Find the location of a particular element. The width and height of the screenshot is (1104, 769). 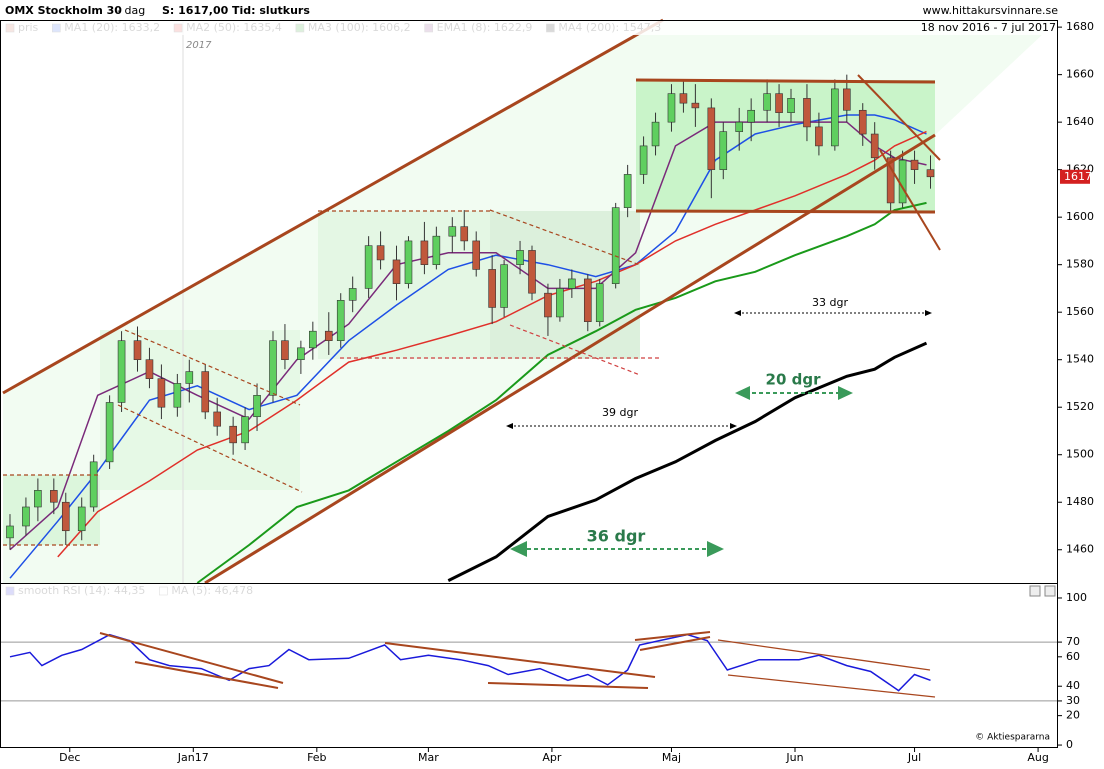

y-tick-label: 1640 is located at coordinates (1080, 121).